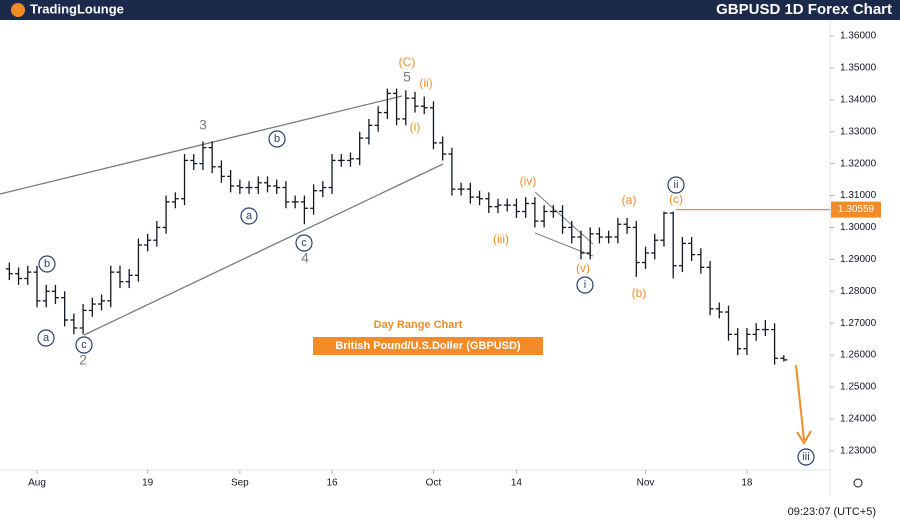 The height and width of the screenshot is (522, 900). What do you see at coordinates (858, 195) in the screenshot?
I see `y-tick-label: 1.31000` at bounding box center [858, 195].